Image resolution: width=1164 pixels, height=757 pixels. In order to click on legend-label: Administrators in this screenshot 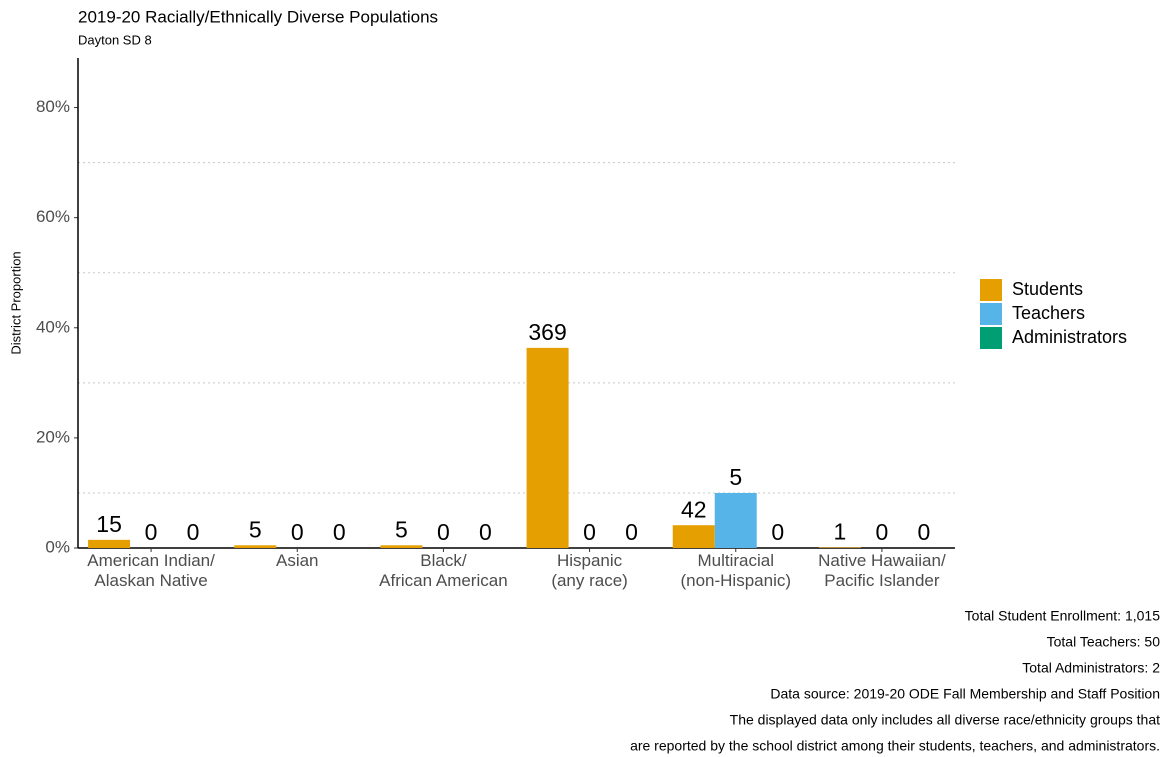, I will do `click(1069, 337)`.